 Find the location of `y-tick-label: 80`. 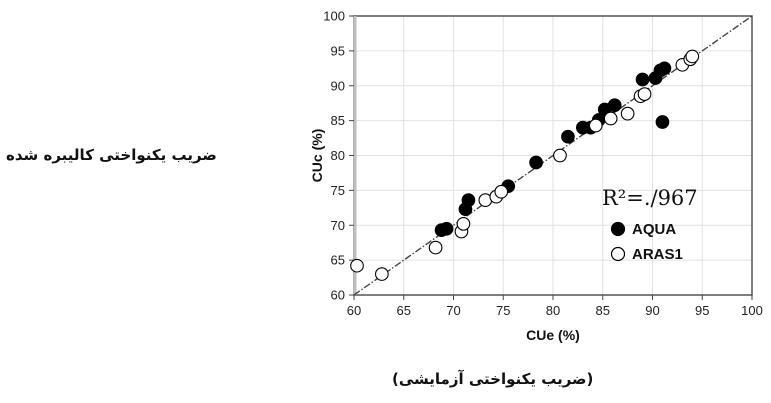

y-tick-label: 80 is located at coordinates (338, 155).